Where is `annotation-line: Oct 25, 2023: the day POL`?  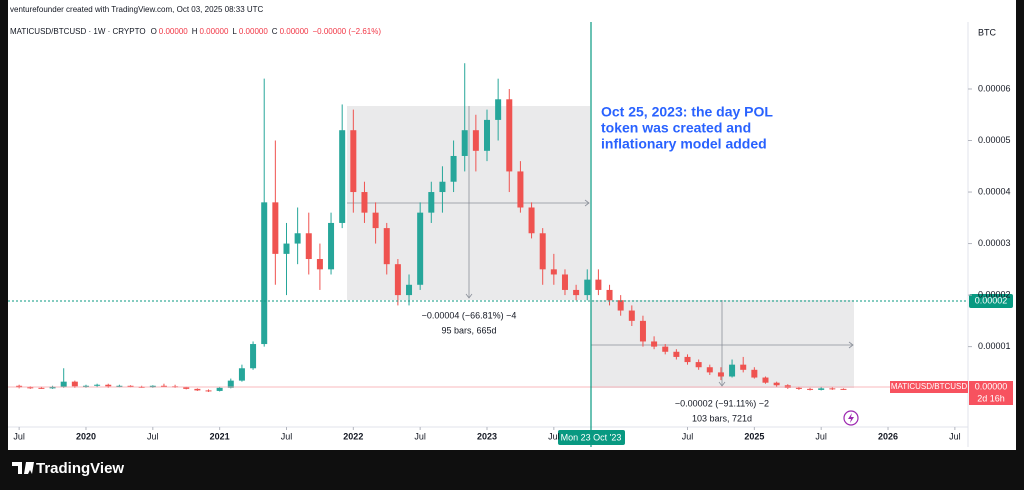 annotation-line: Oct 25, 2023: the day POL is located at coordinates (687, 112).